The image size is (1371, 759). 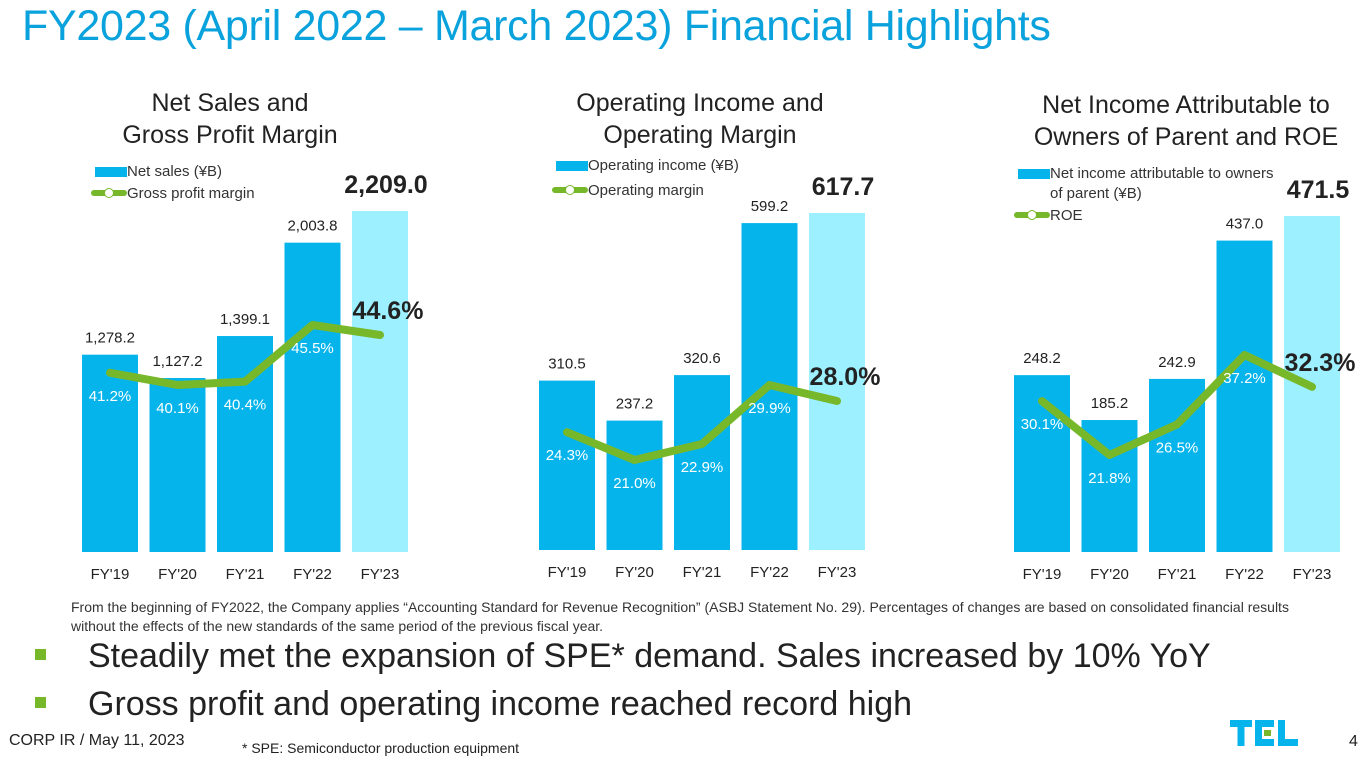 I want to click on bar-value-label: 2,003.8, so click(x=312, y=226).